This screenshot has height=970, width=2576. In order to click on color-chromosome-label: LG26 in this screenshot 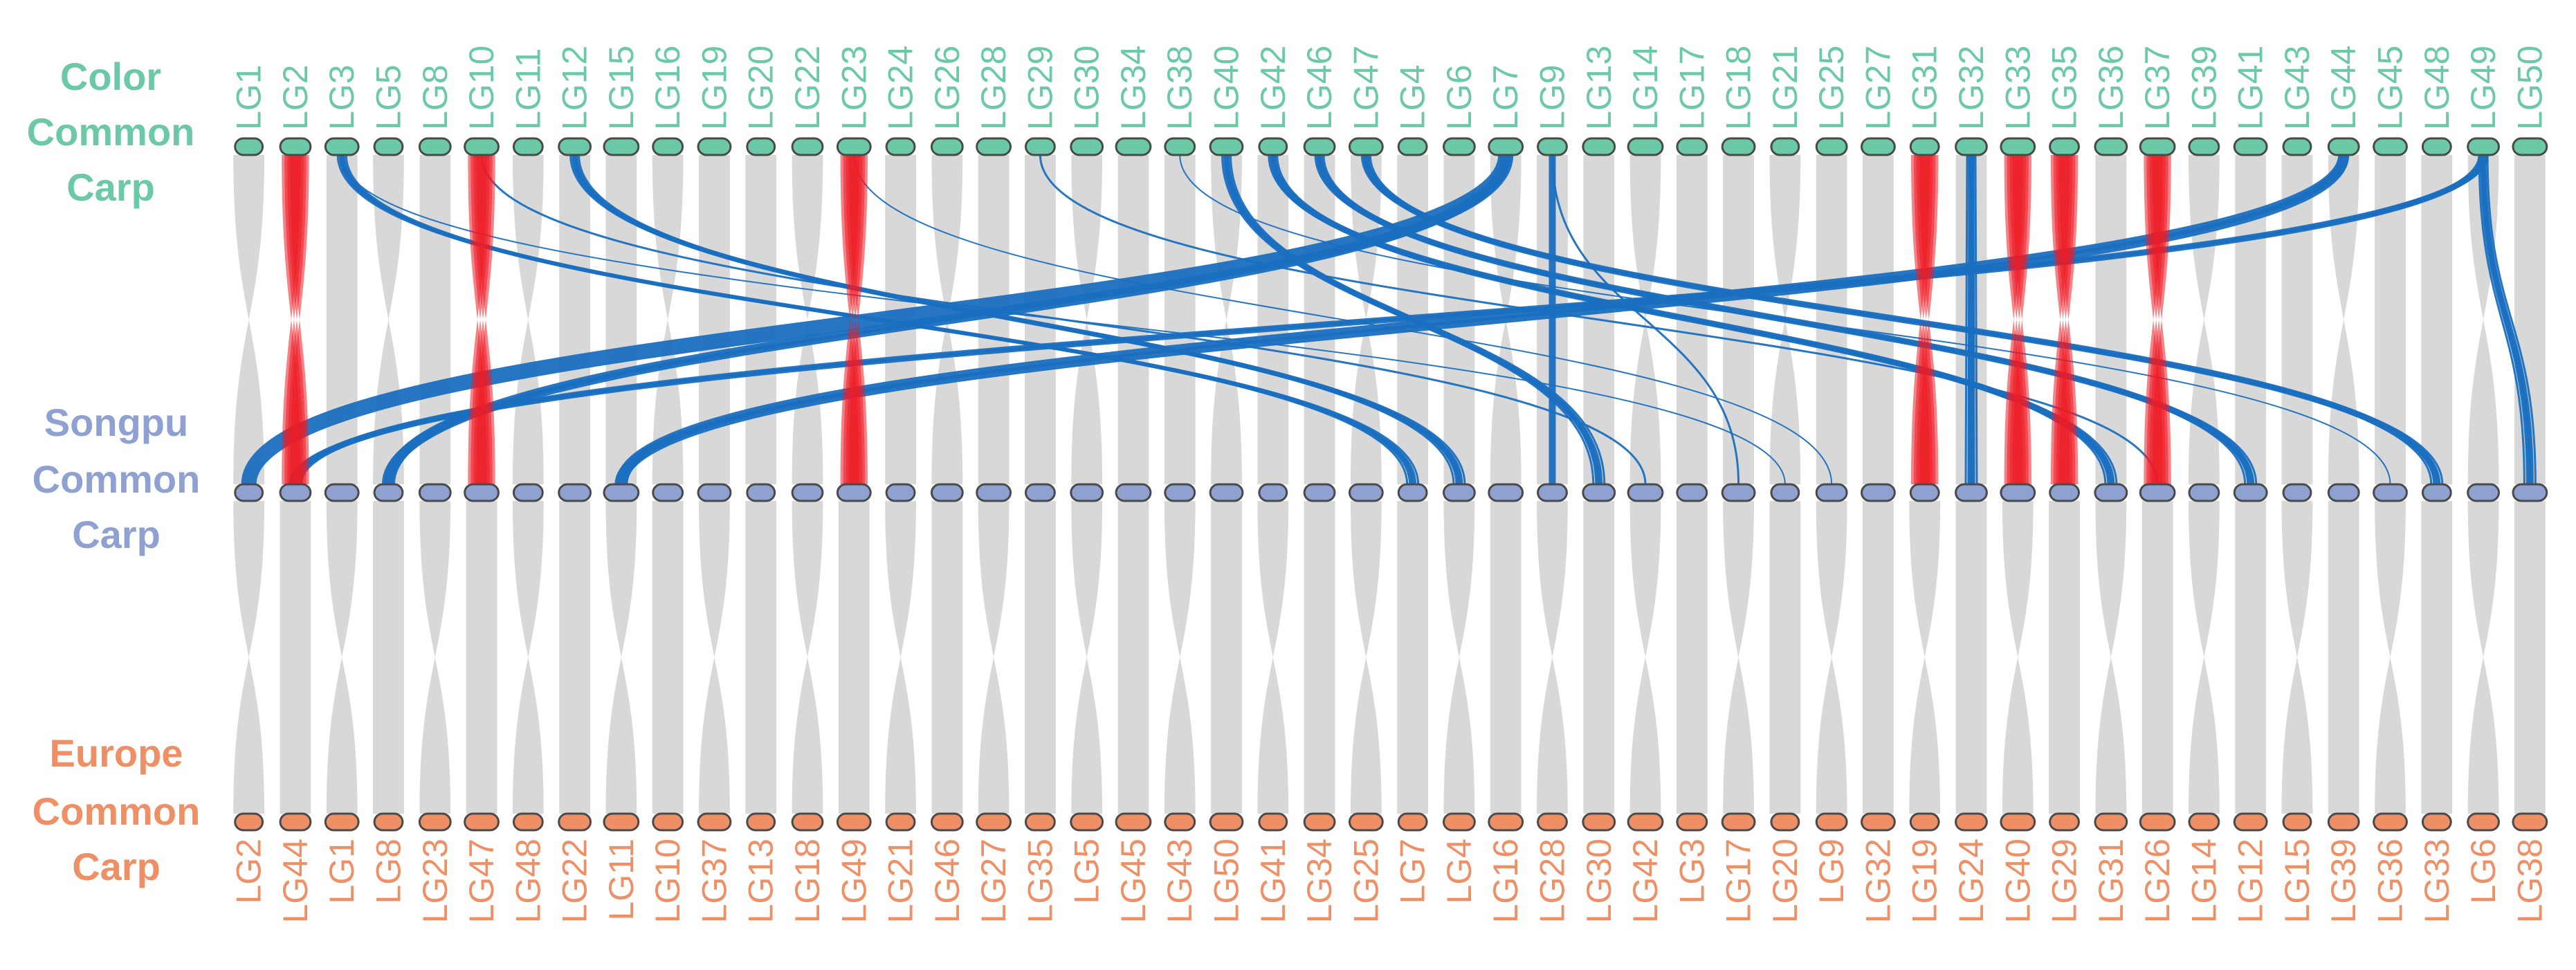, I will do `click(948, 88)`.